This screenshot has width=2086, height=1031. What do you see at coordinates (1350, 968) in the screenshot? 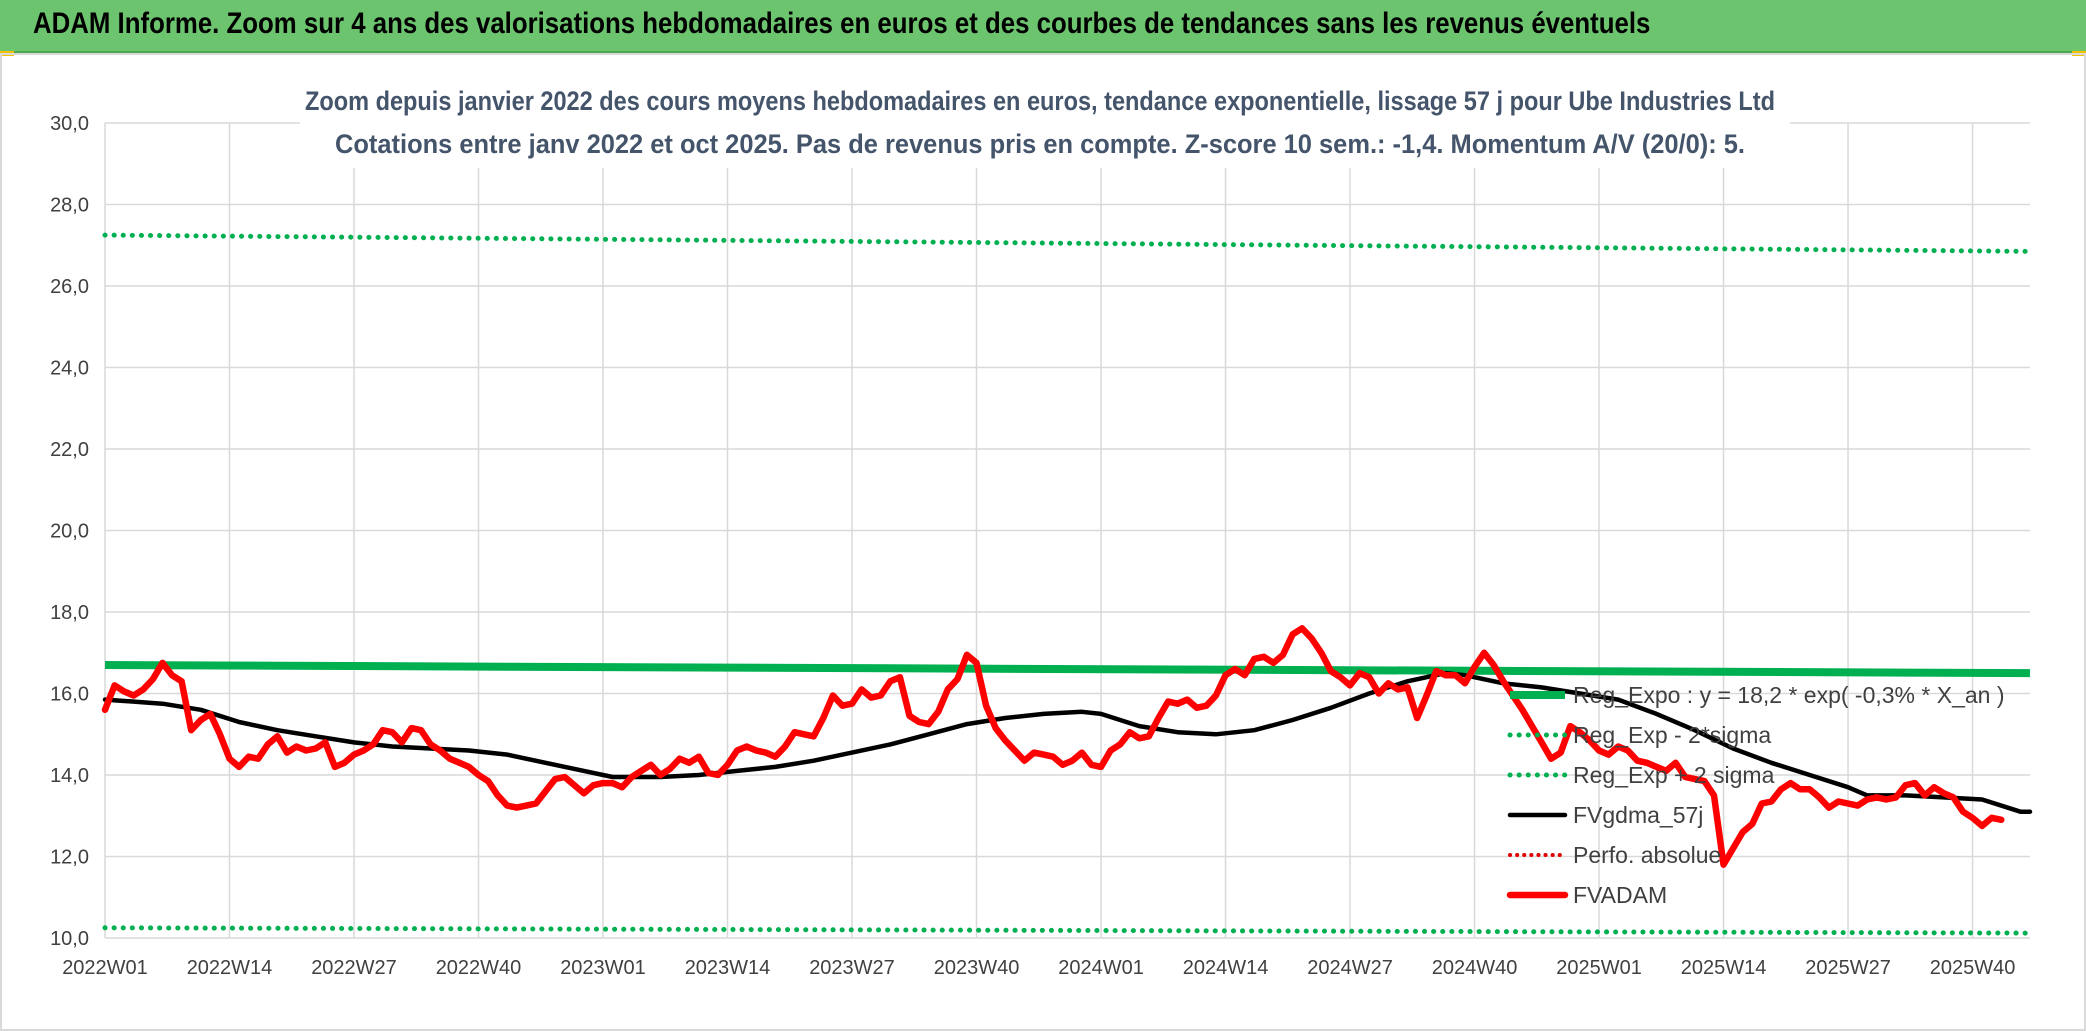
I see `x-tick-label: 2024W27` at bounding box center [1350, 968].